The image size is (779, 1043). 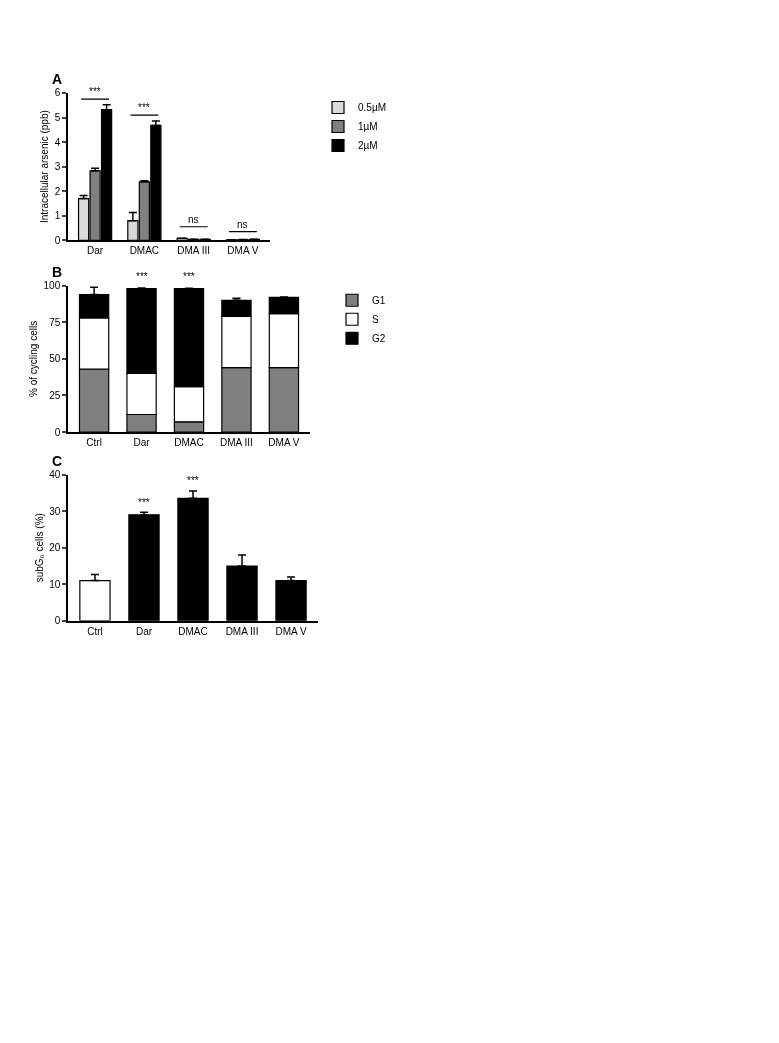 What do you see at coordinates (57, 142) in the screenshot?
I see `y-tick-label: 4` at bounding box center [57, 142].